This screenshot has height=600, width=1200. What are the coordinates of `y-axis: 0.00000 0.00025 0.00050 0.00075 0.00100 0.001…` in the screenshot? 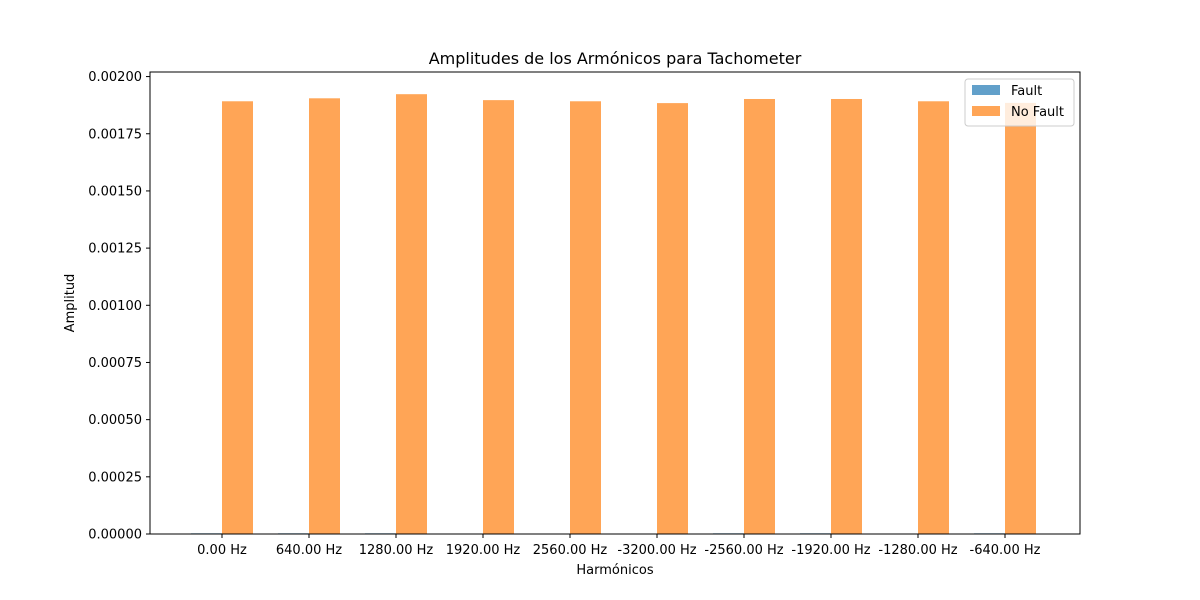 It's located at (119, 306).